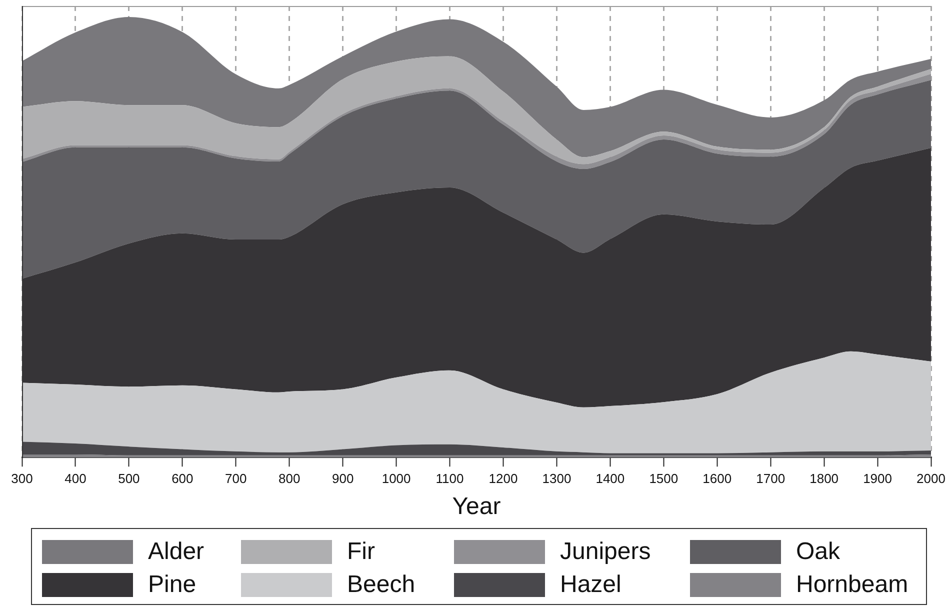 Image resolution: width=952 pixels, height=607 pixels. Describe the element at coordinates (557, 478) in the screenshot. I see `x-tick-label: 1300` at that location.